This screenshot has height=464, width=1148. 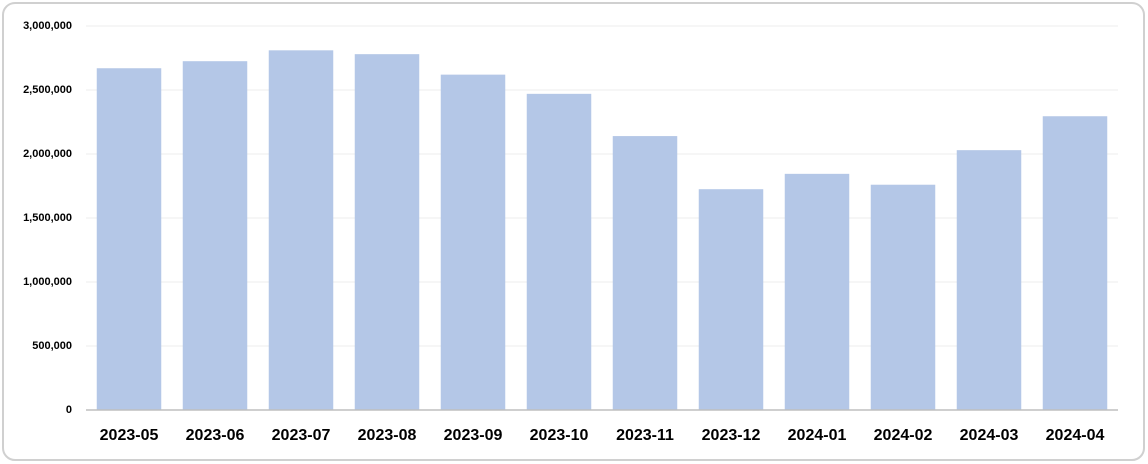 What do you see at coordinates (52, 346) in the screenshot?
I see `y-tick-label: 500,000` at bounding box center [52, 346].